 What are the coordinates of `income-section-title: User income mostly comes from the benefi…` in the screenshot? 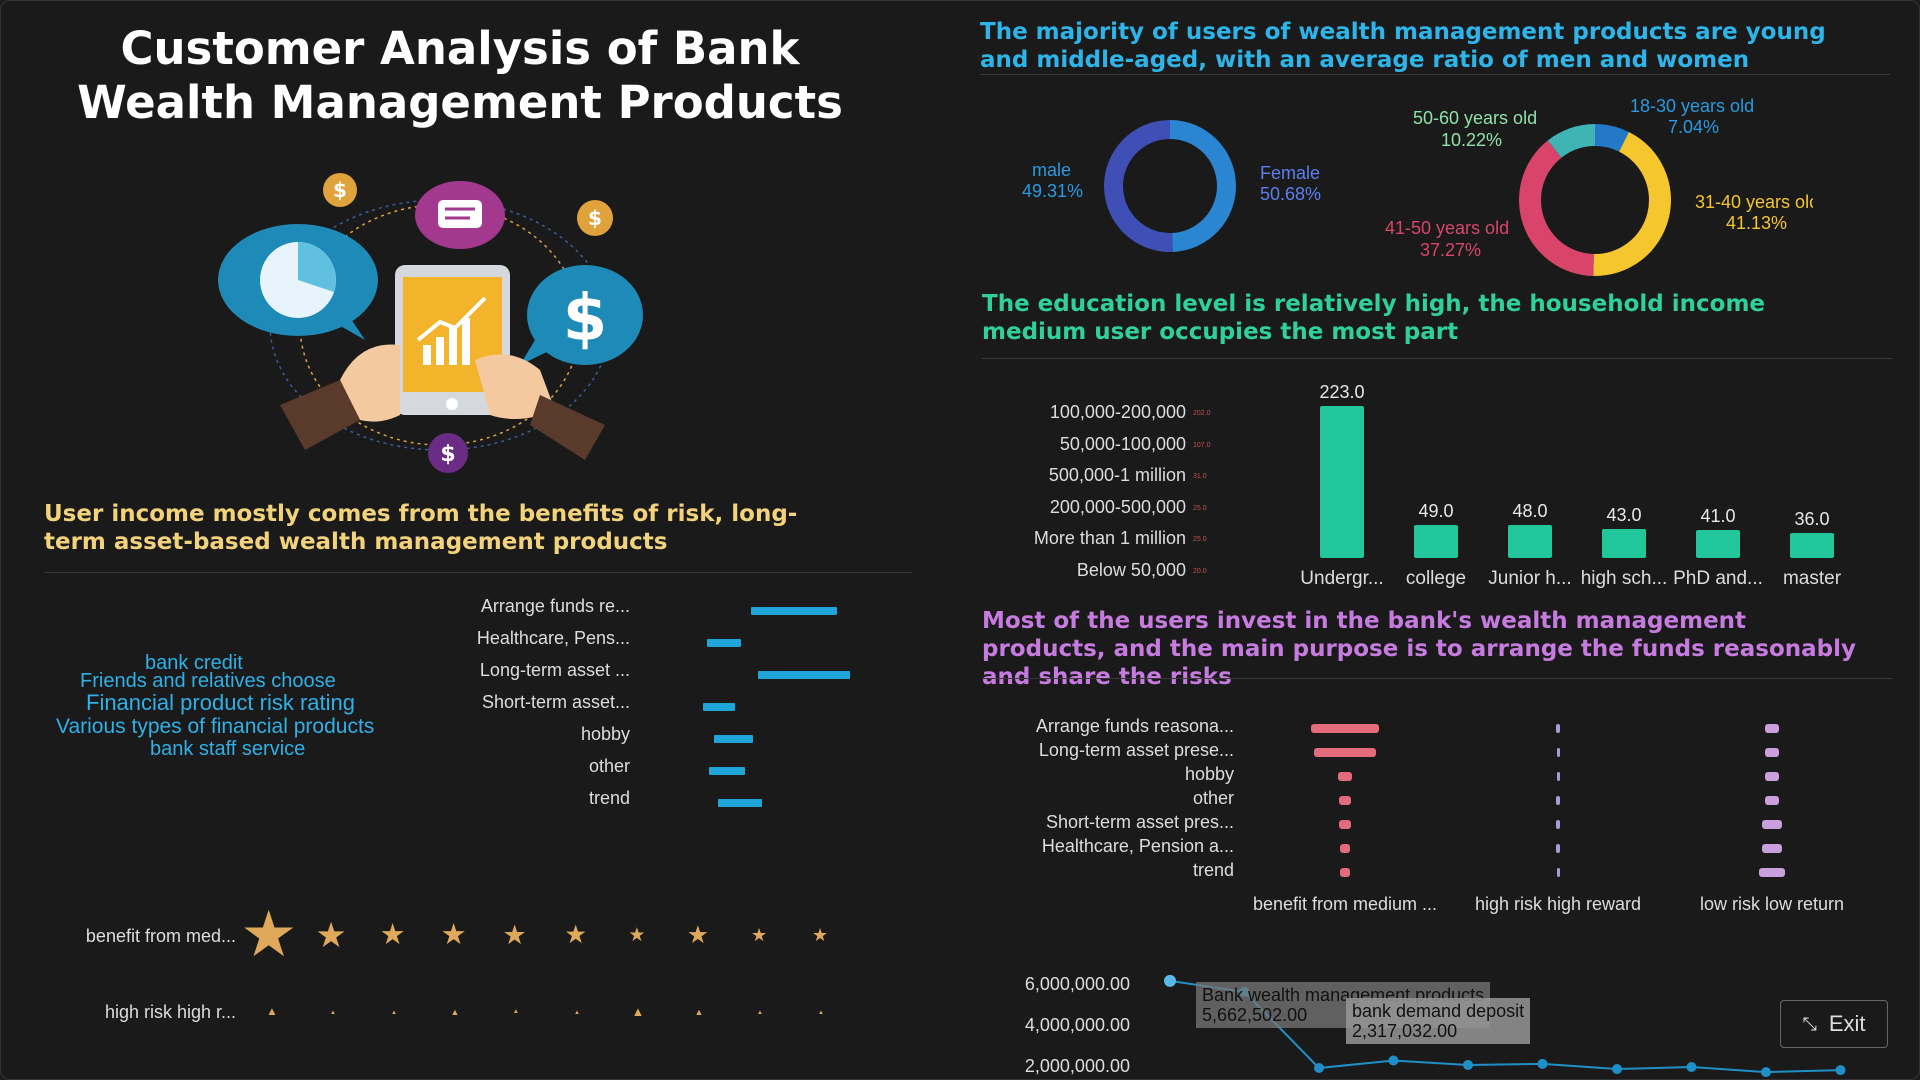 It's located at (421, 528).